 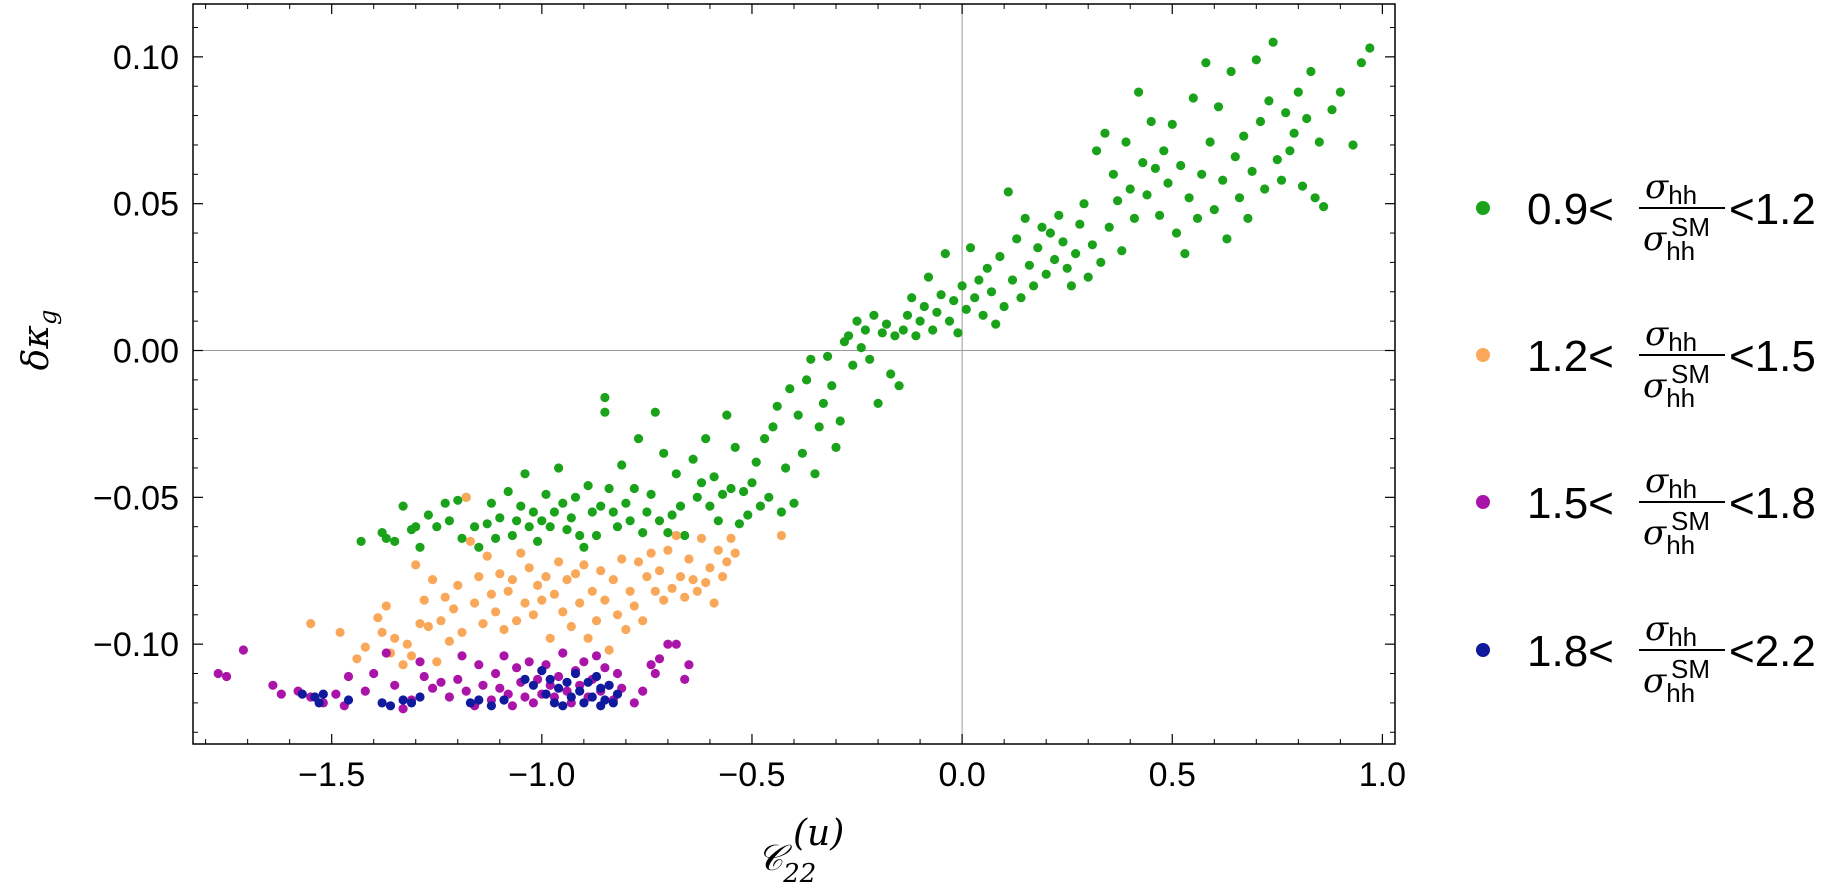 I want to click on x-tick-label: 1.0, so click(x=1382, y=775).